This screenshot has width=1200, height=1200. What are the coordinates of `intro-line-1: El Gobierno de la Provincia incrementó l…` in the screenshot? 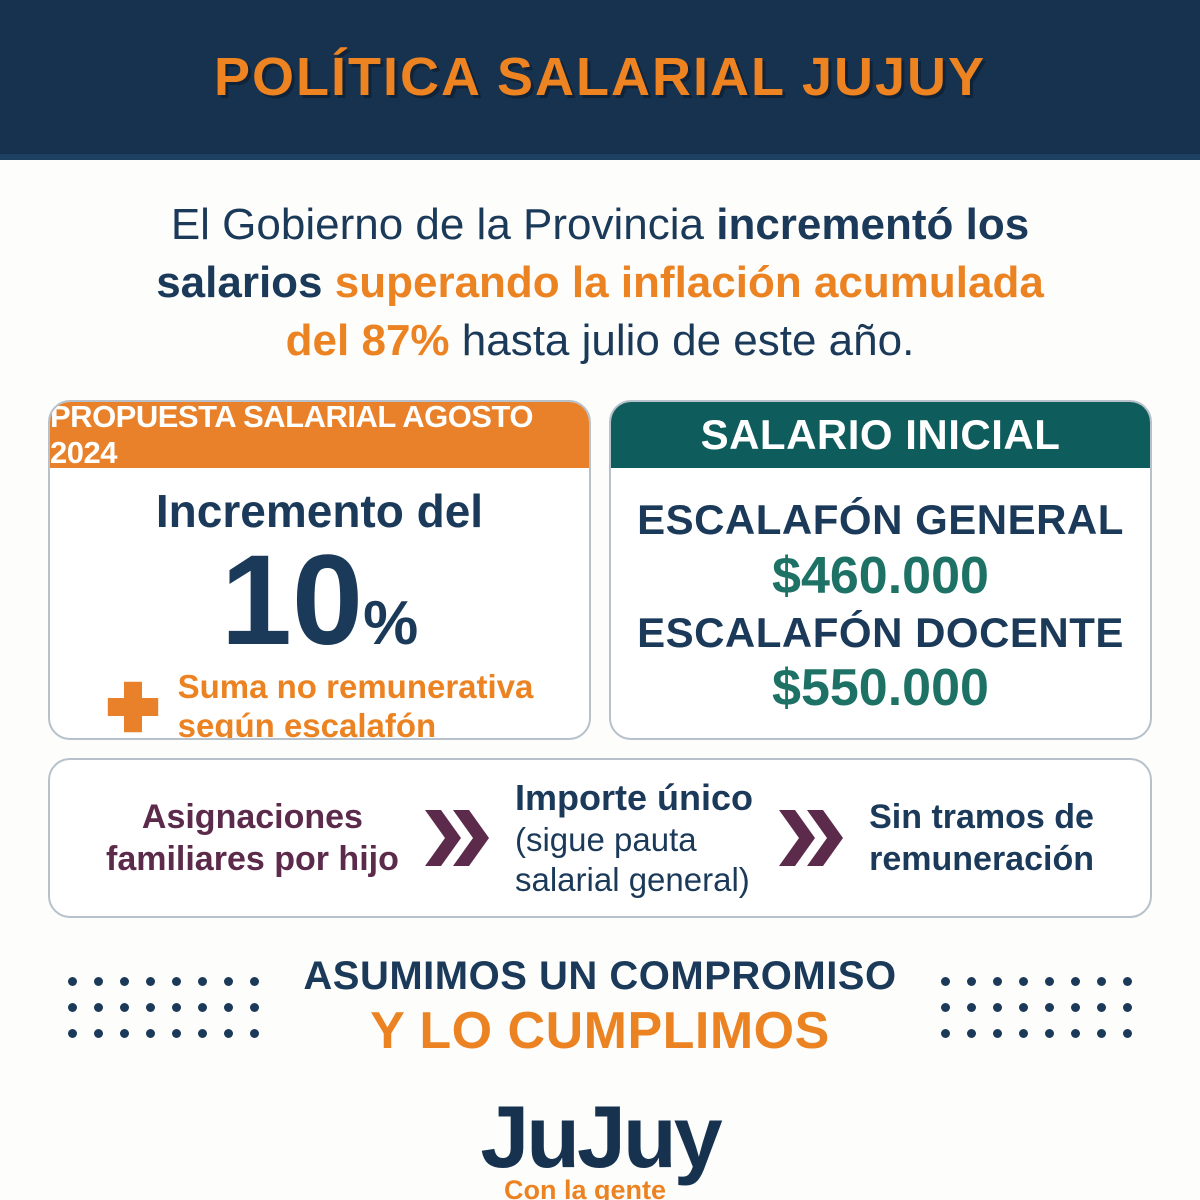 It's located at (600, 225).